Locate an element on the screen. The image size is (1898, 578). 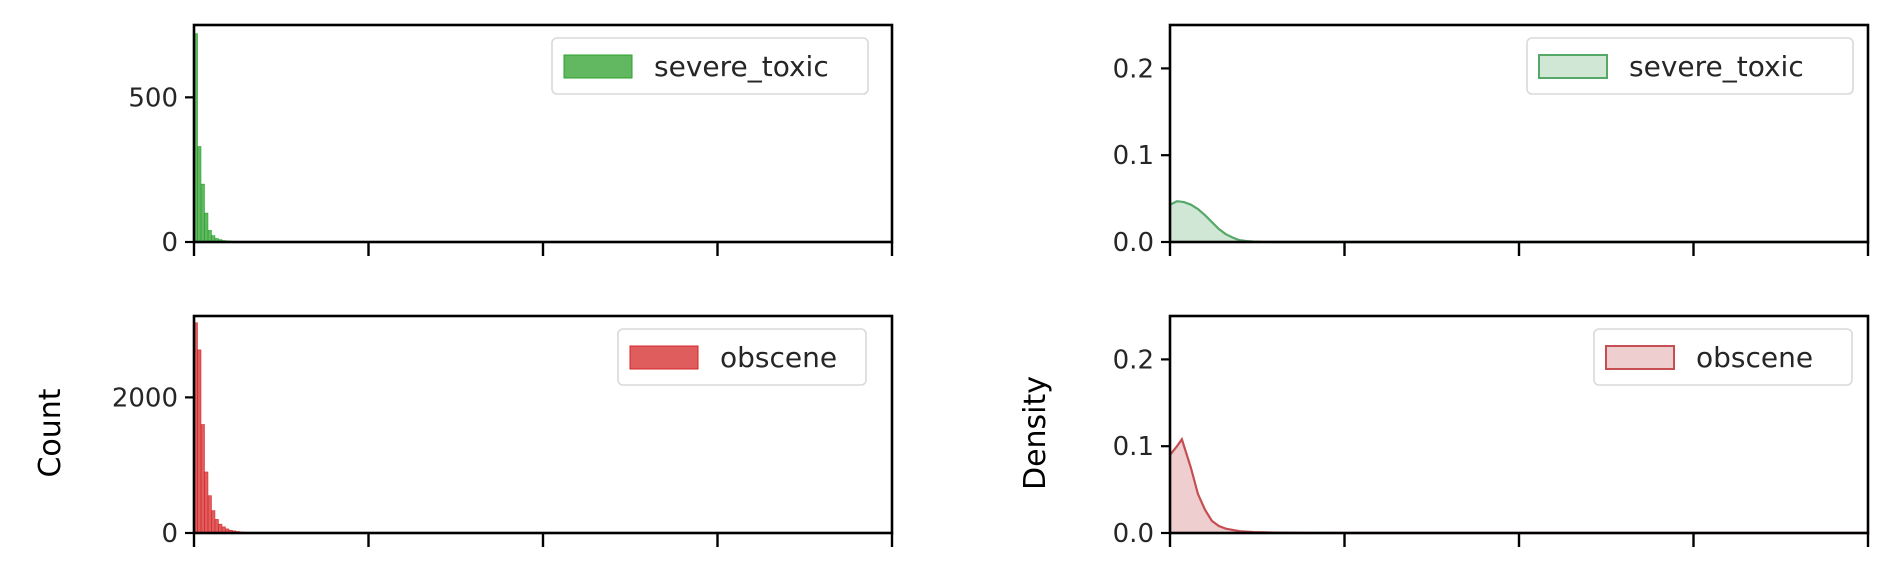
count-severe-toxic-ytick-label: 500 is located at coordinates (153, 98).